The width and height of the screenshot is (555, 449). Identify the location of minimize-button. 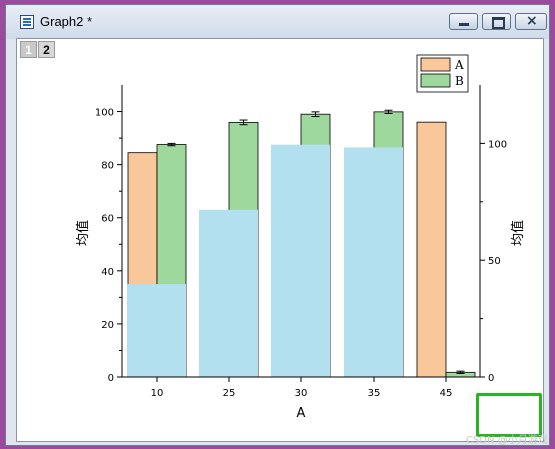
(463, 21).